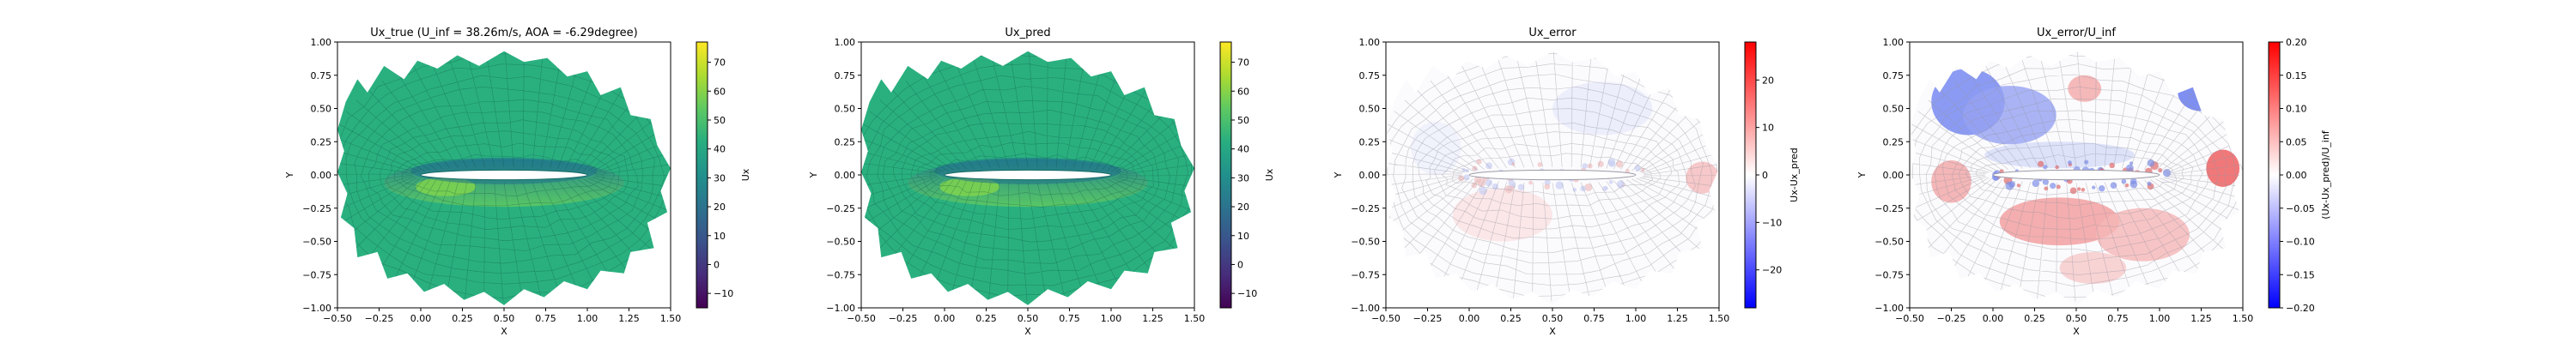 Image resolution: width=2576 pixels, height=343 pixels. Describe the element at coordinates (322, 43) in the screenshot. I see `y-tick-label: 1.00` at that location.